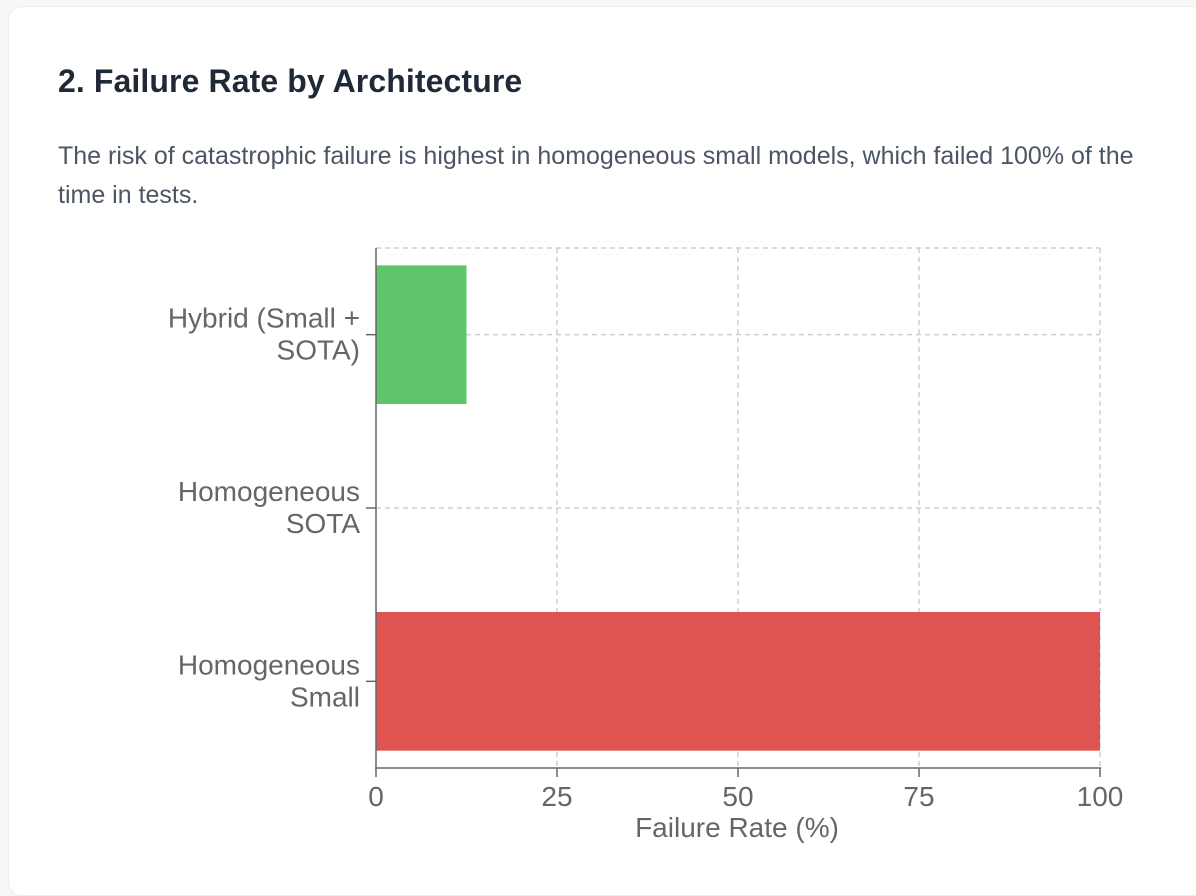 Image resolution: width=1196 pixels, height=896 pixels. Describe the element at coordinates (737, 796) in the screenshot. I see `x-tick-label: 50` at that location.